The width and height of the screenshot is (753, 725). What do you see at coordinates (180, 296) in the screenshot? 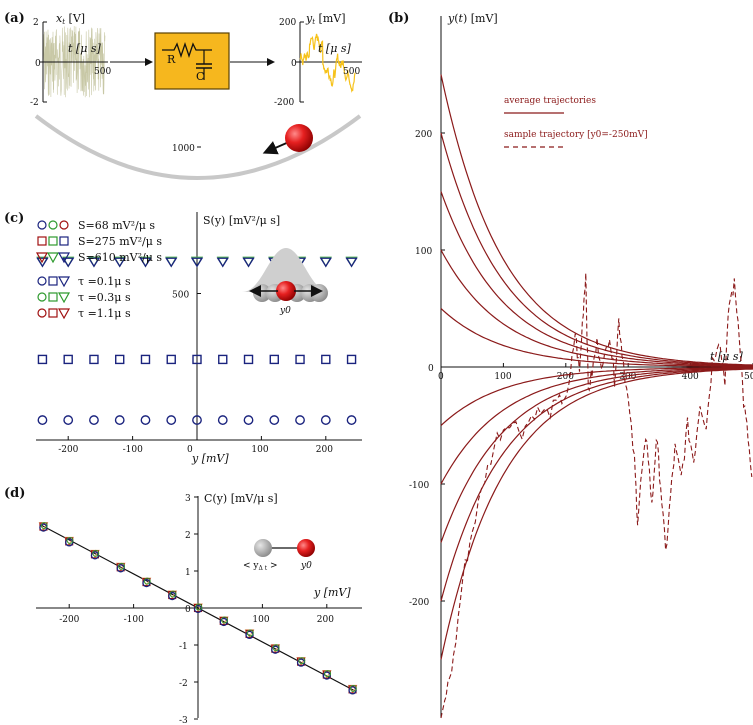
I see `c-y-tick-label: 500` at bounding box center [180, 296].